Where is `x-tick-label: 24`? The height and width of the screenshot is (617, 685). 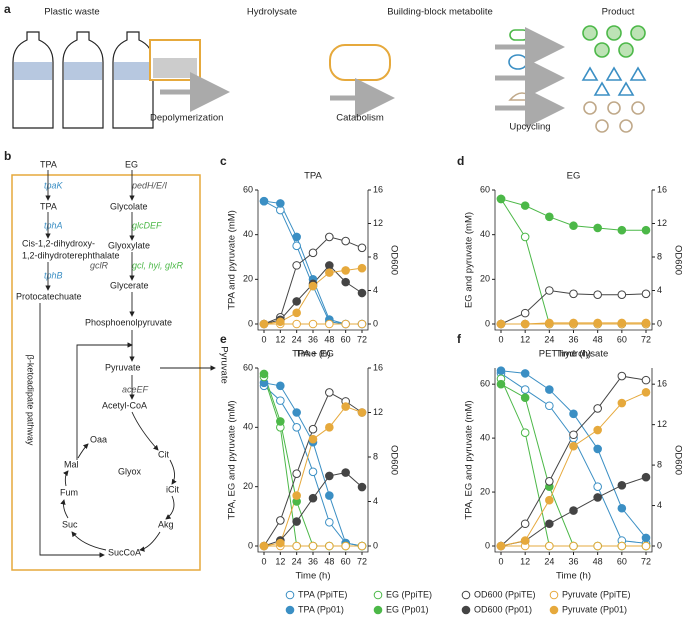 x-tick-label: 24 is located at coordinates (297, 339).